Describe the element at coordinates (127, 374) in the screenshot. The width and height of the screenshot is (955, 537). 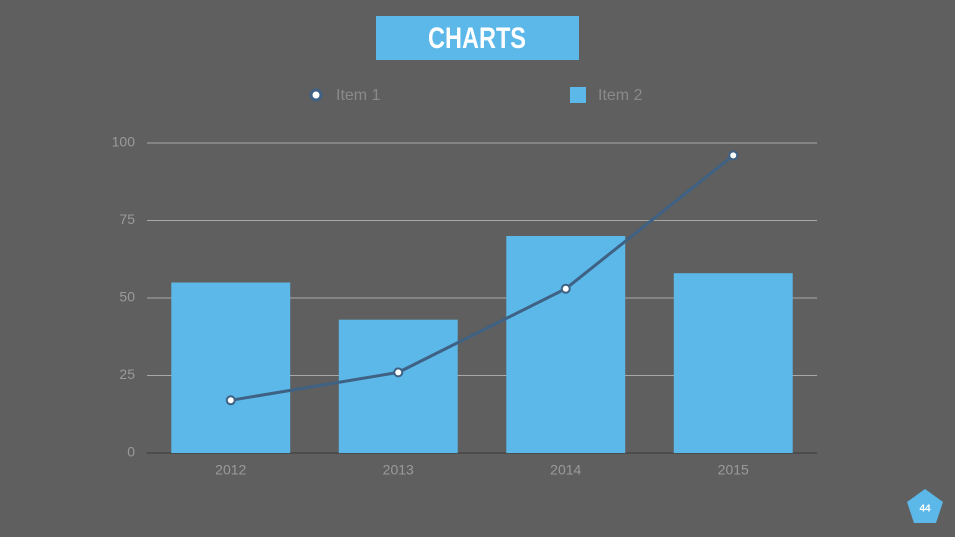
I see `y-tick-label: 25` at that location.